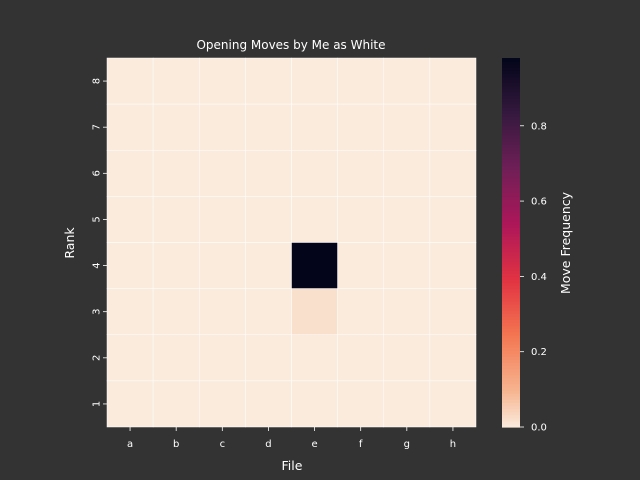 The image size is (640, 480). Describe the element at coordinates (291, 438) in the screenshot. I see `x-axis-ticks: a b c d e f g h` at that location.